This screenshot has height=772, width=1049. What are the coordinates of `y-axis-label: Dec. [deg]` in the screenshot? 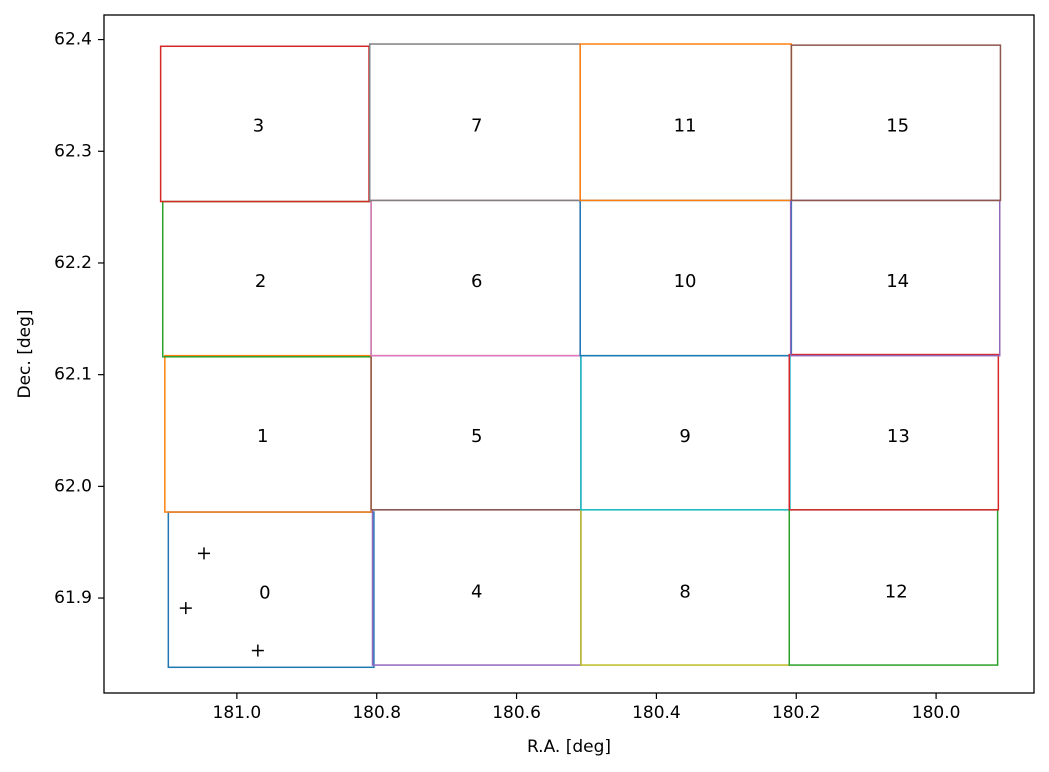 It's located at (25, 353).